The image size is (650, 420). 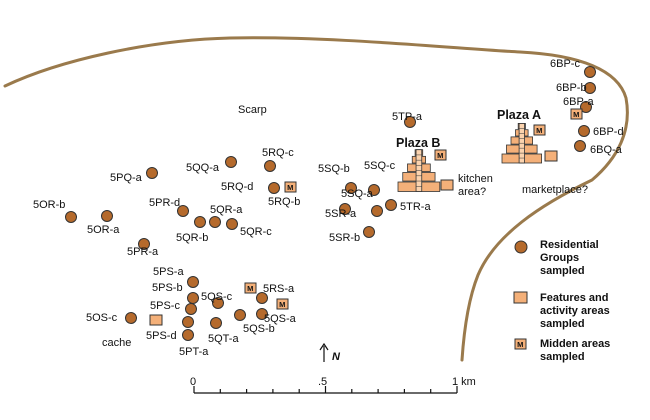 What do you see at coordinates (586, 107) in the screenshot?
I see `residential-dot-6bp-a` at bounding box center [586, 107].